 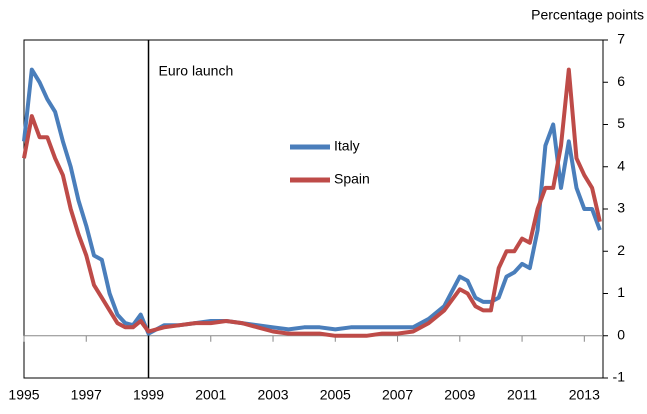 I want to click on x-tick-label: 2005, so click(x=335, y=395).